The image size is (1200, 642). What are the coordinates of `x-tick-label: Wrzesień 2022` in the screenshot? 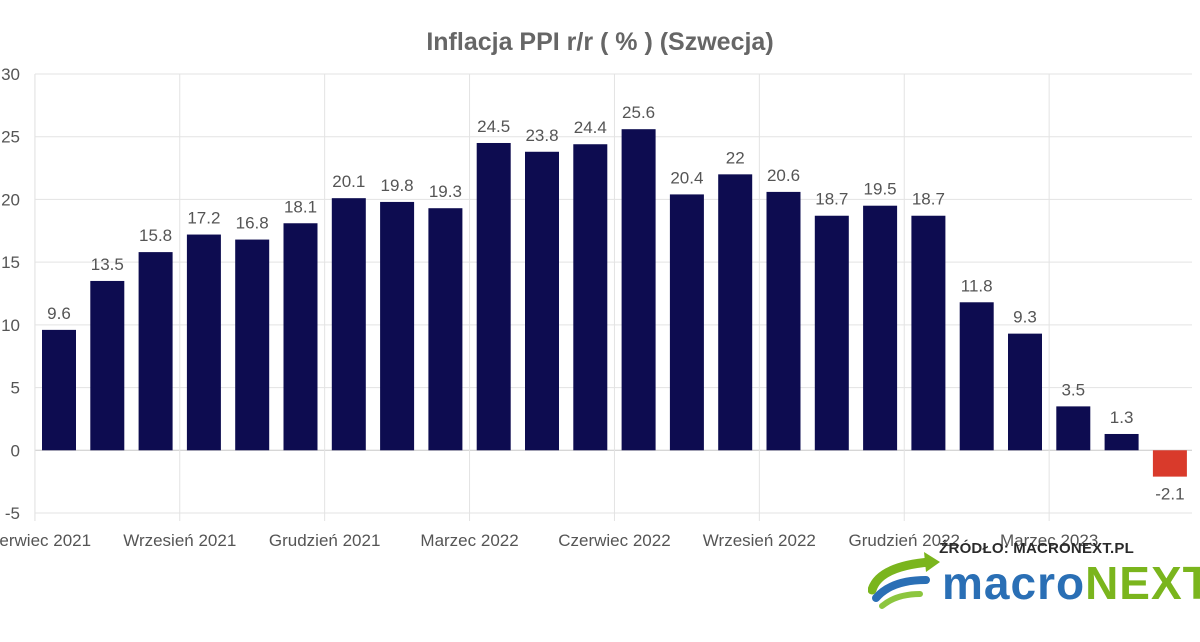 It's located at (759, 540).